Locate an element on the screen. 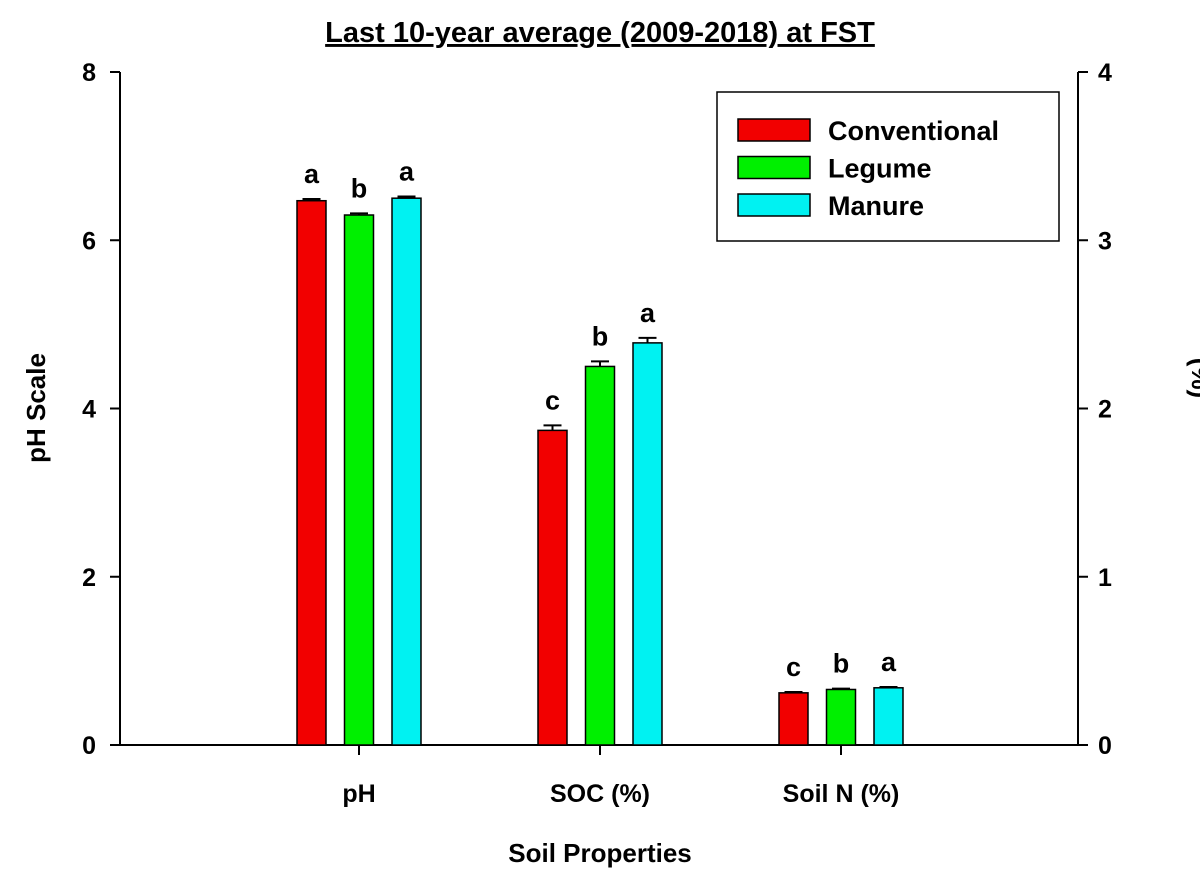  y-tick-label-right: 0 is located at coordinates (1105, 746).